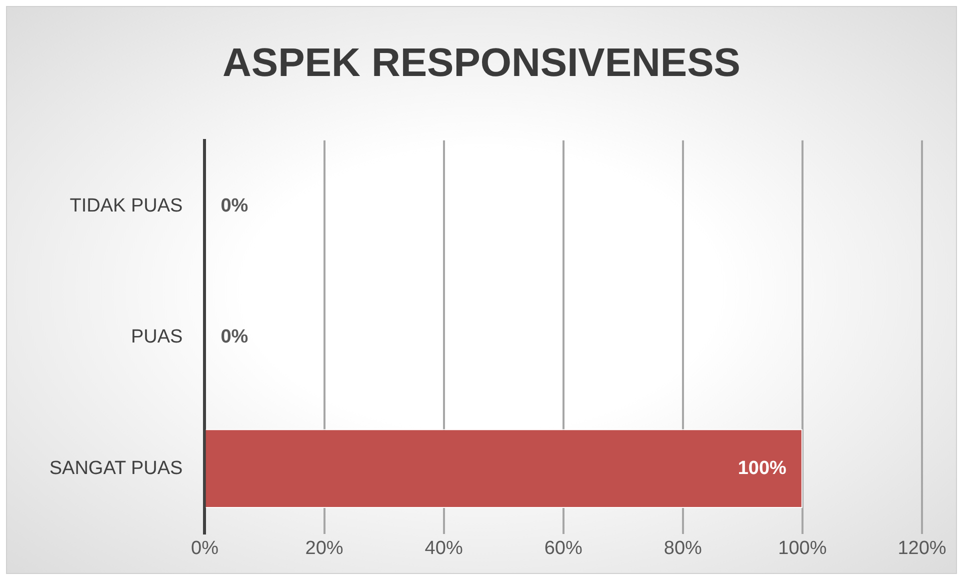  What do you see at coordinates (922, 548) in the screenshot?
I see `x-tick-label: 120%` at bounding box center [922, 548].